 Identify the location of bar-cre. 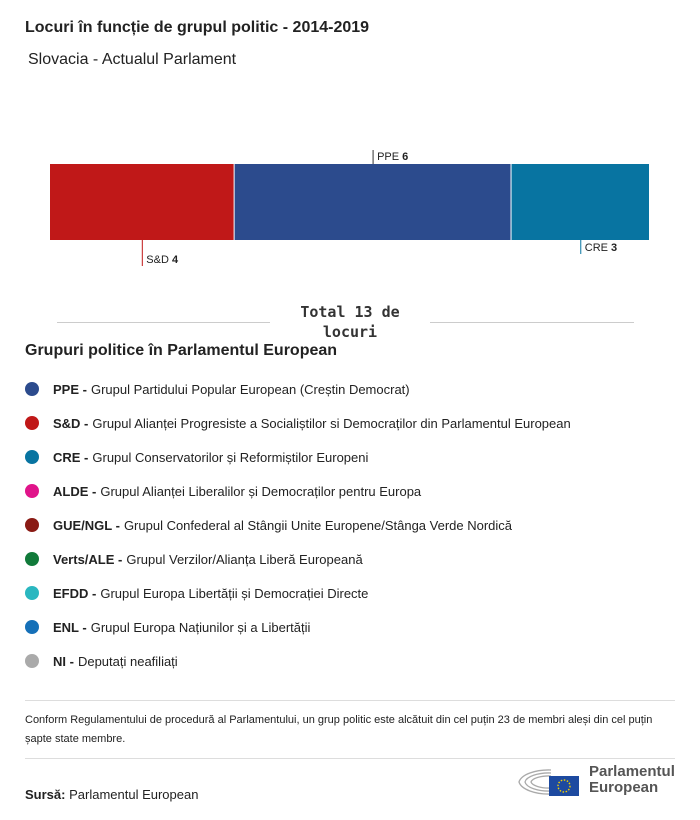
(580, 202).